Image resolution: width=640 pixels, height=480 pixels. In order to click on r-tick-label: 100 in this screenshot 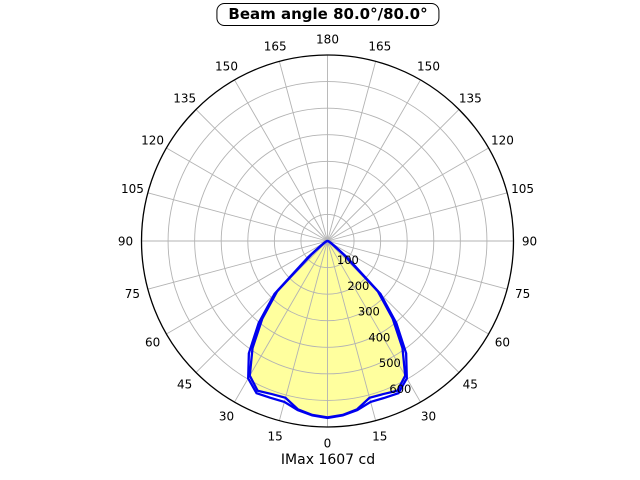, I will do `click(348, 260)`.